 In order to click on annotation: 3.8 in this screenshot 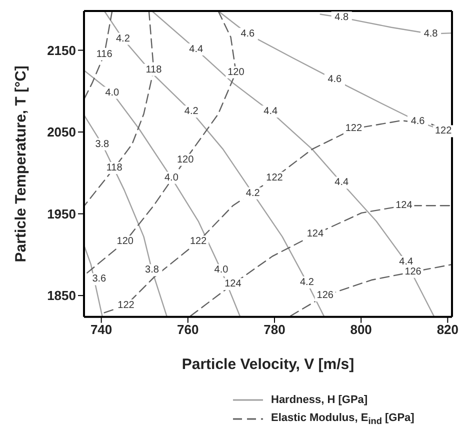, I will do `click(102, 144)`.